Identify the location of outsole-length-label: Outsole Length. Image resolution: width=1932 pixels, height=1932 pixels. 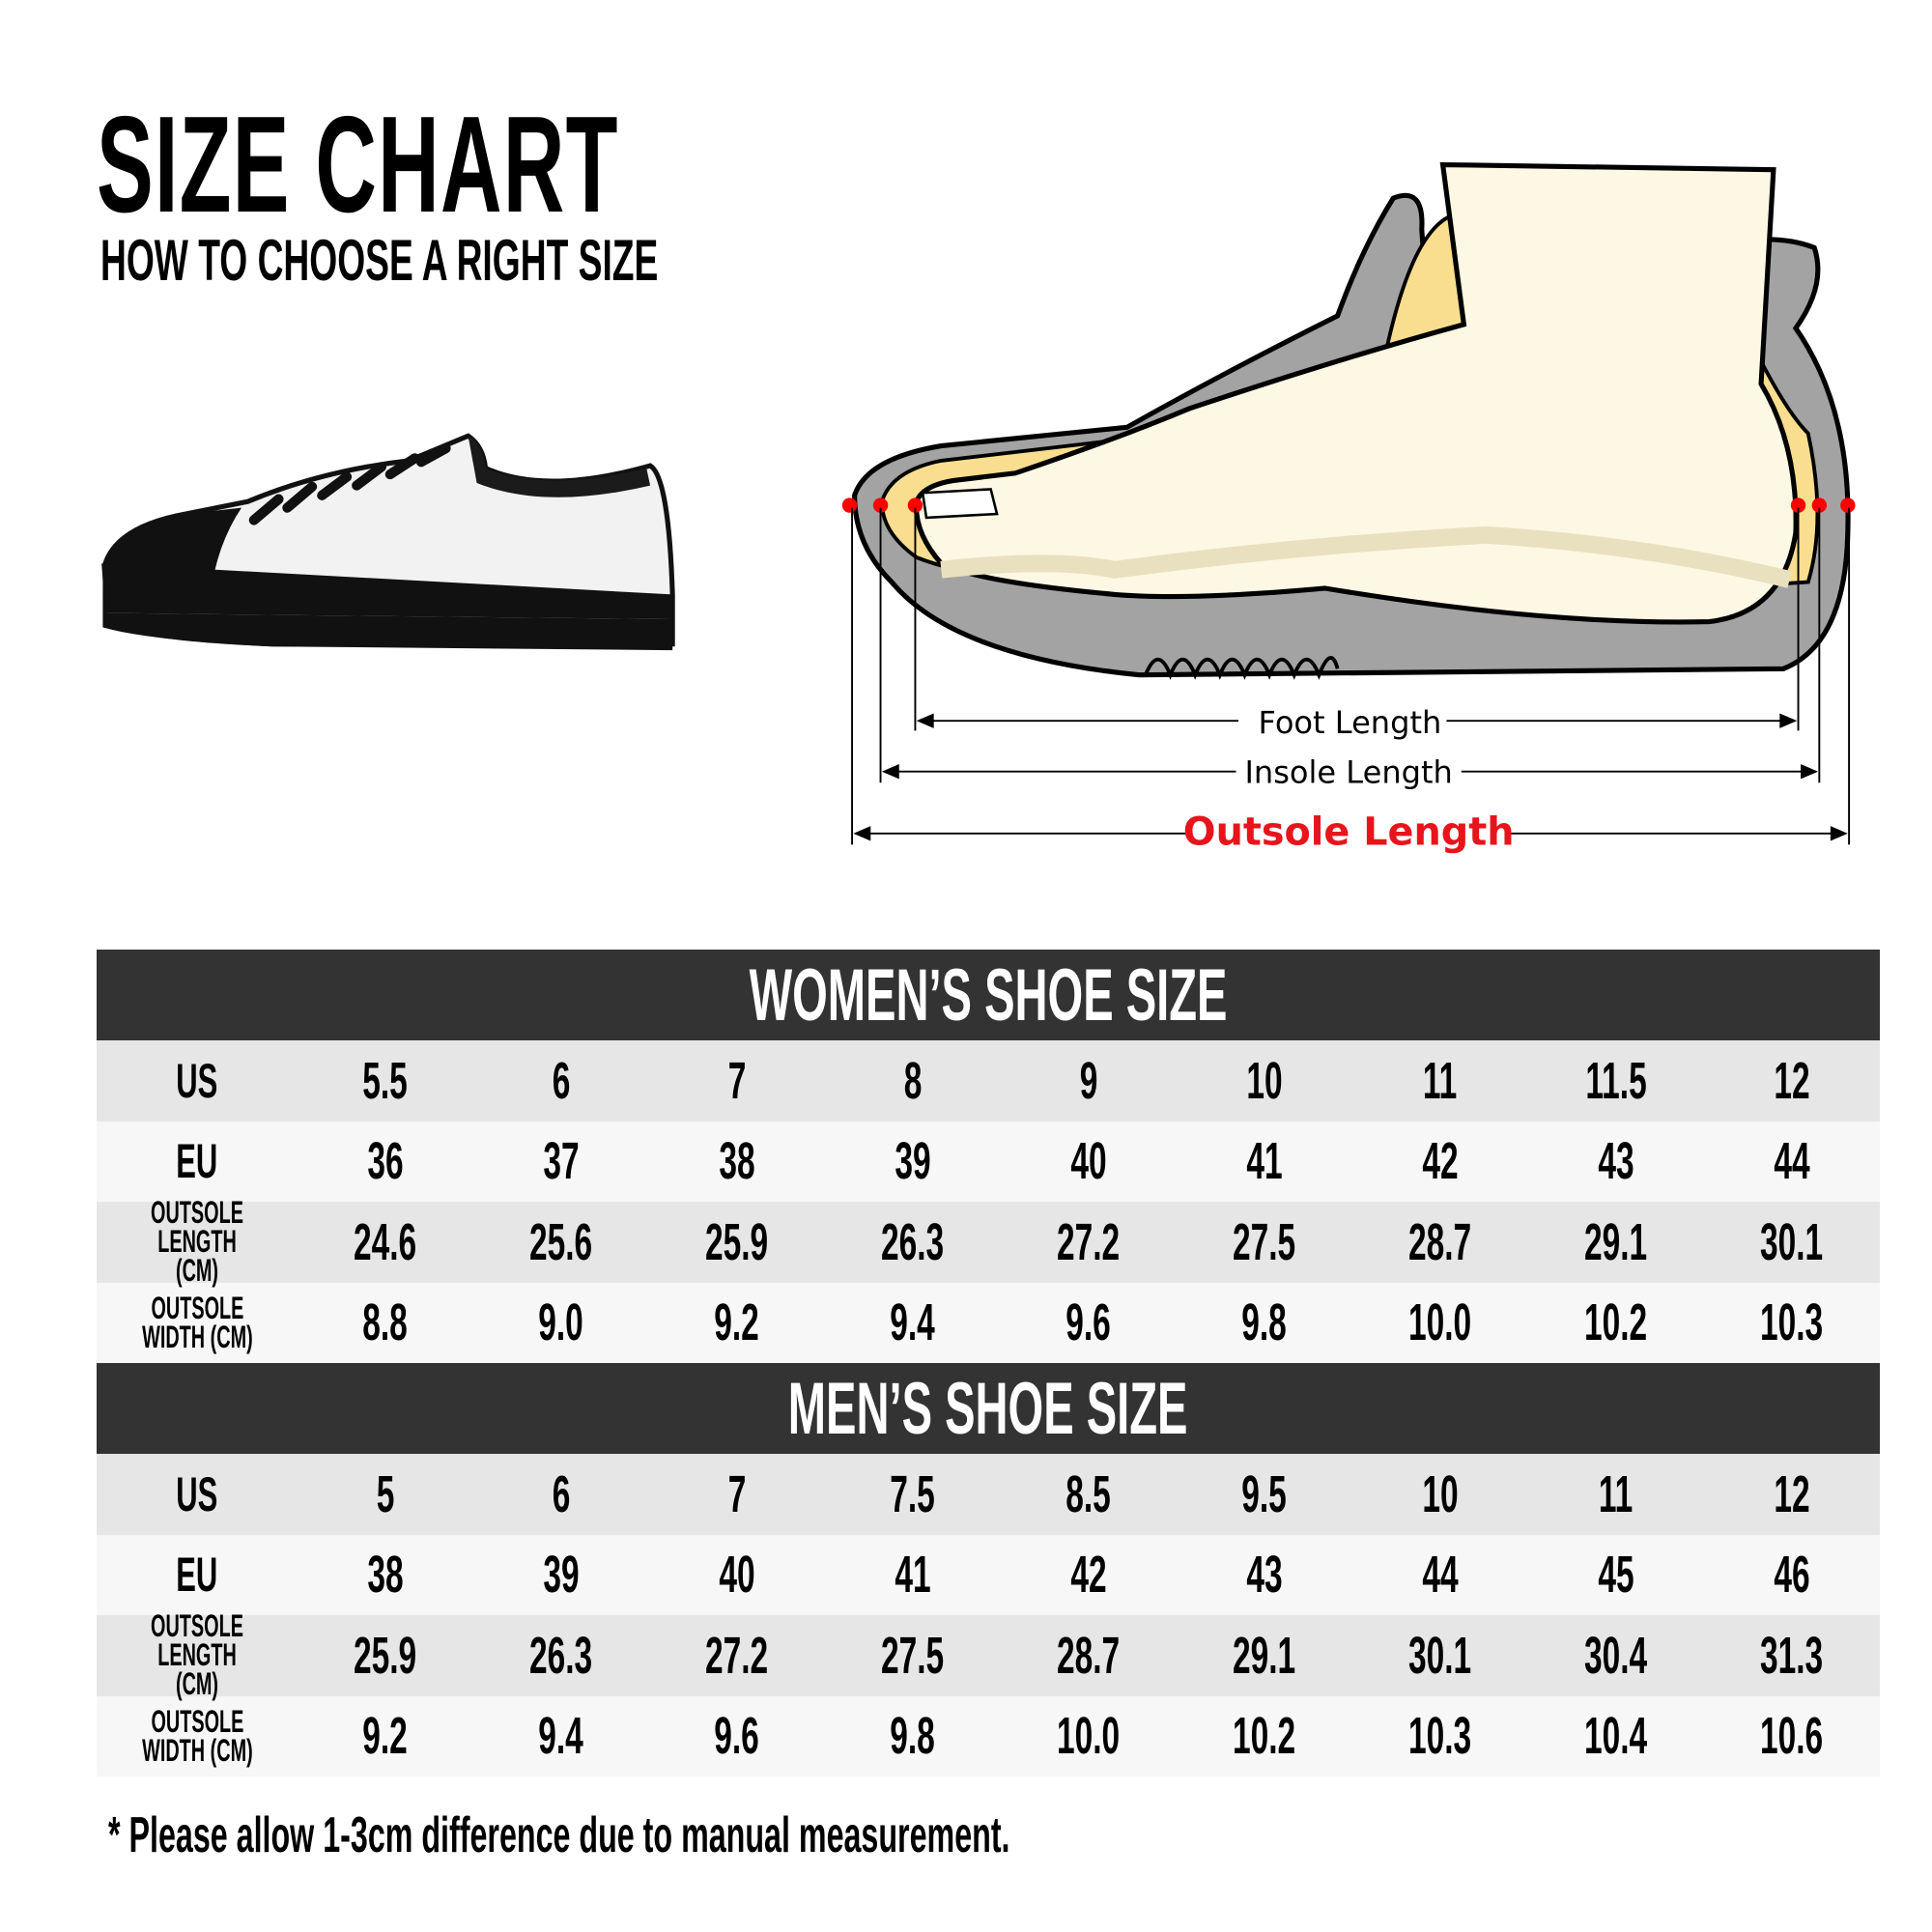
(1349, 832).